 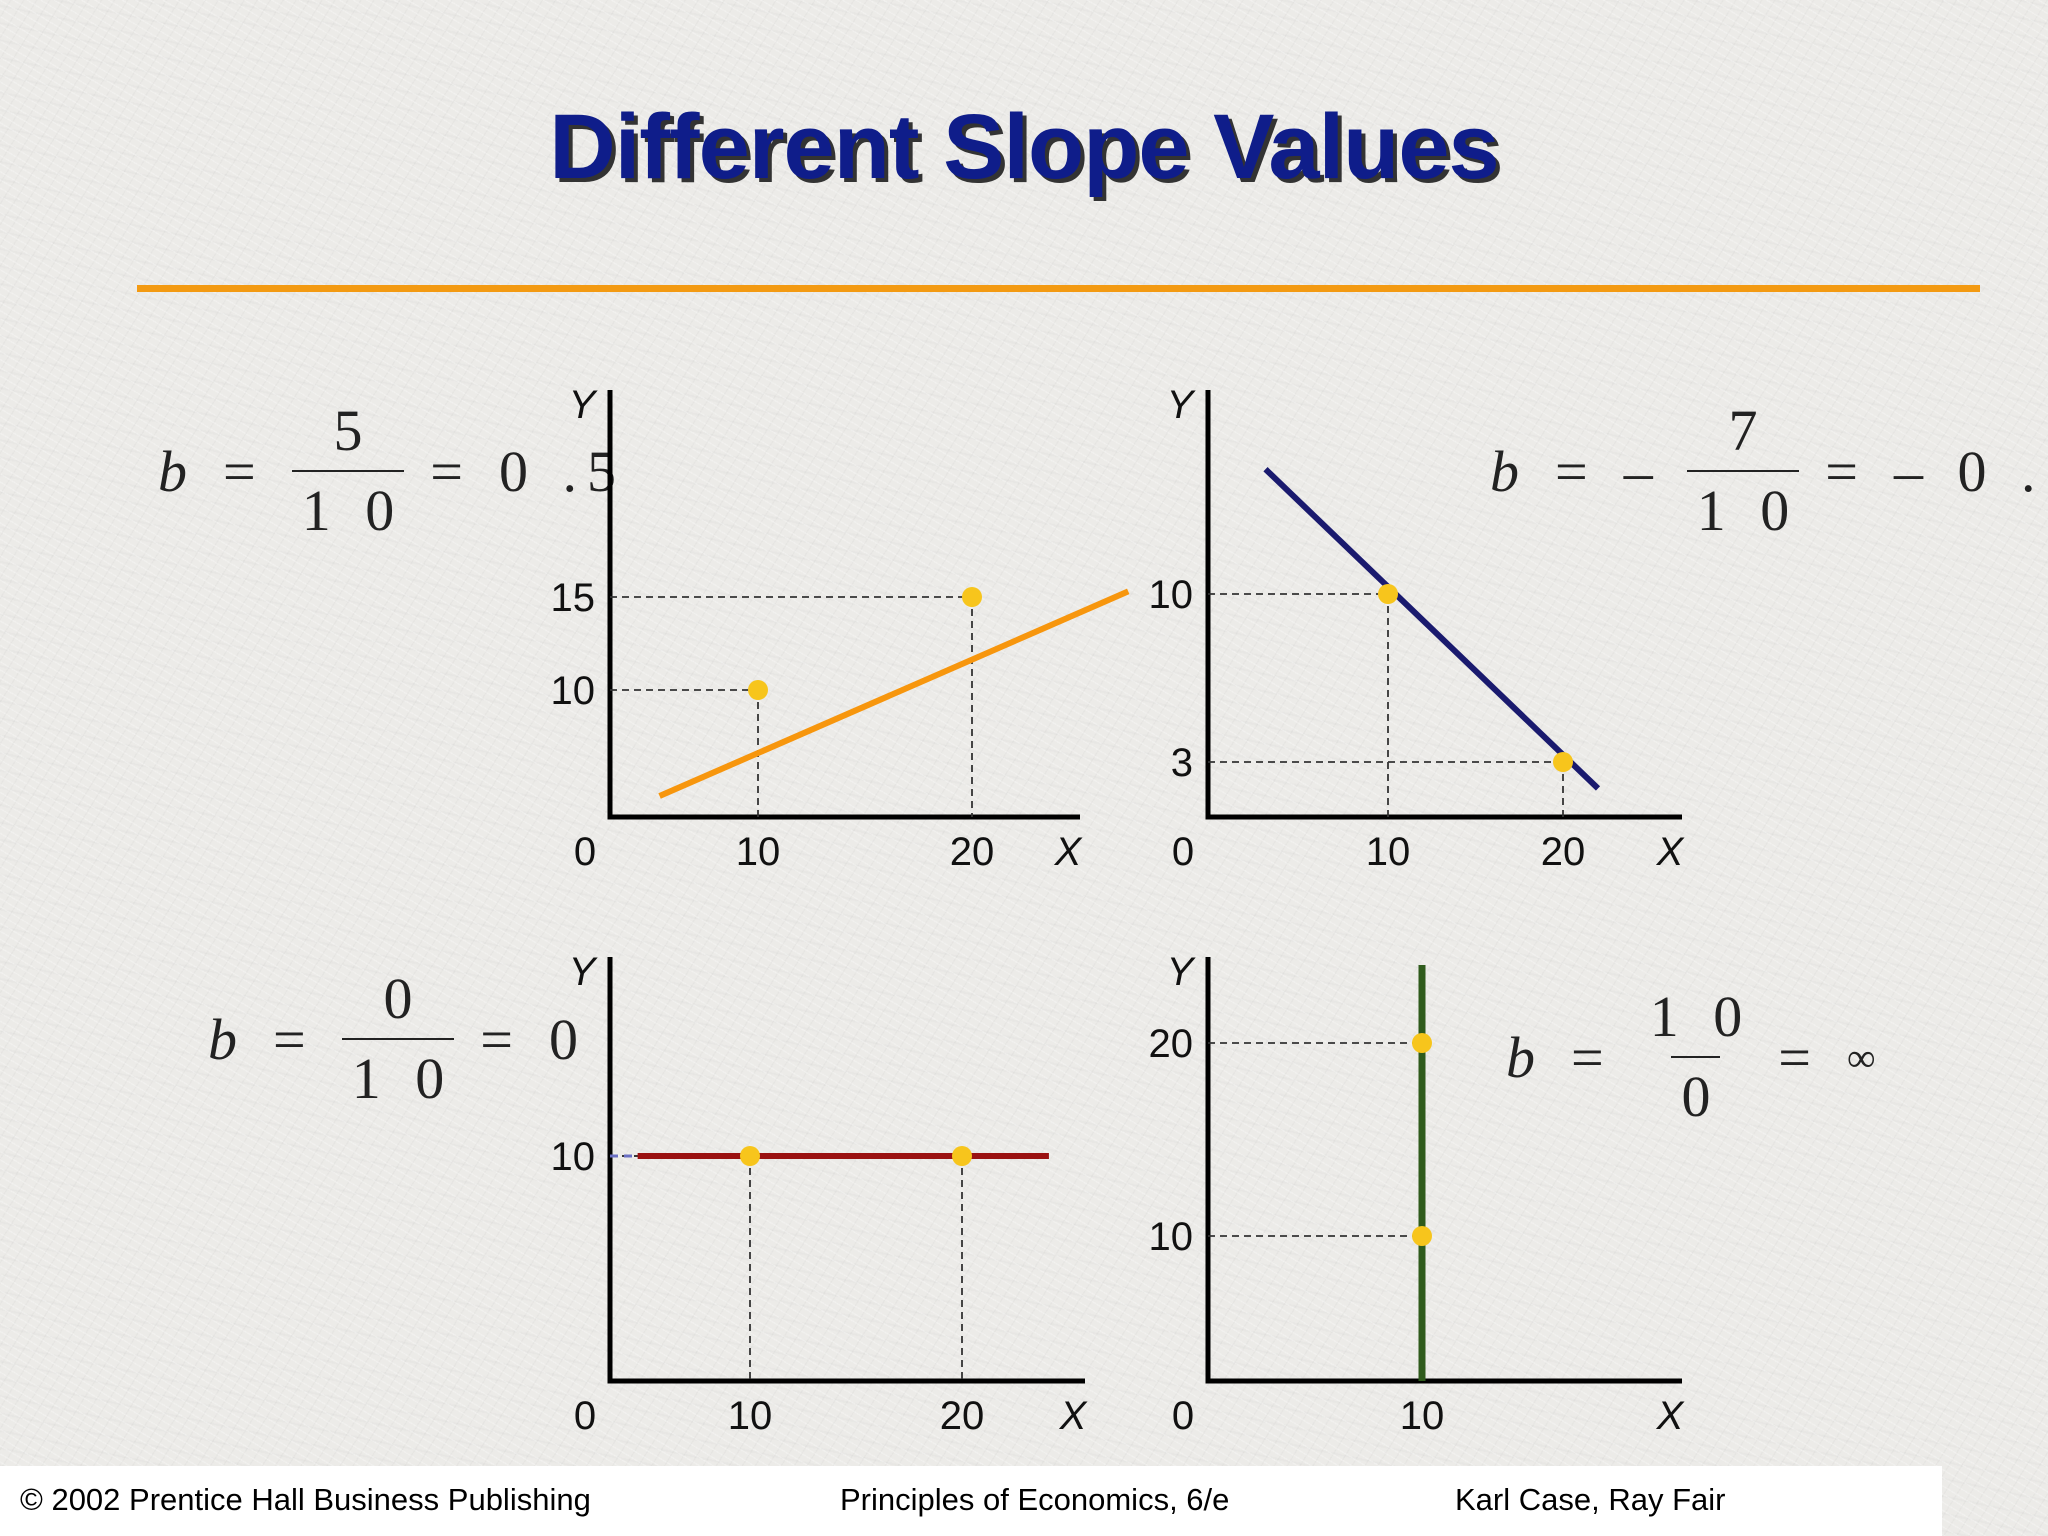 What do you see at coordinates (1748, 430) in the screenshot?
I see `formula-numerator: 7` at bounding box center [1748, 430].